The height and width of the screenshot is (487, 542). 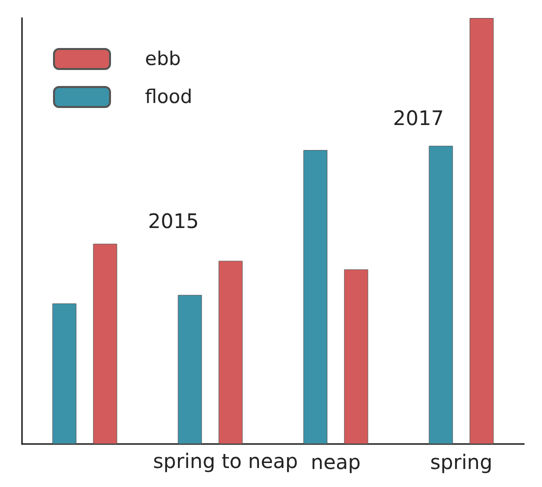 I want to click on annotation: 2017, so click(x=418, y=118).